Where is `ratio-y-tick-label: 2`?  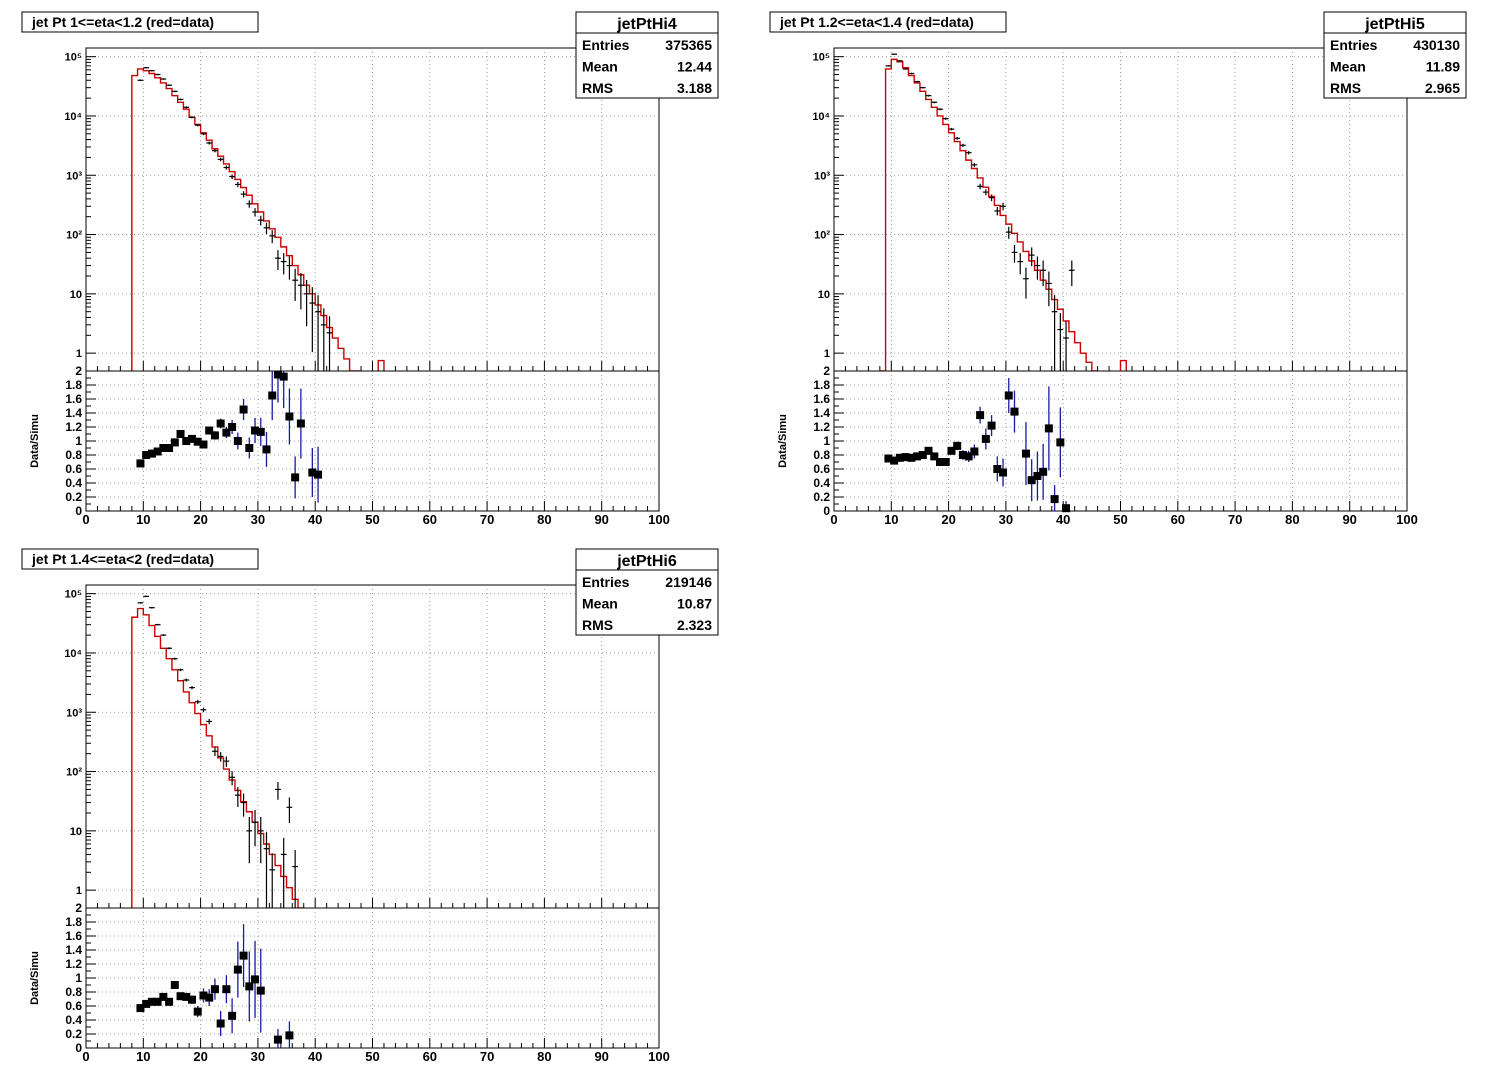 ratio-y-tick-label: 2 is located at coordinates (826, 371).